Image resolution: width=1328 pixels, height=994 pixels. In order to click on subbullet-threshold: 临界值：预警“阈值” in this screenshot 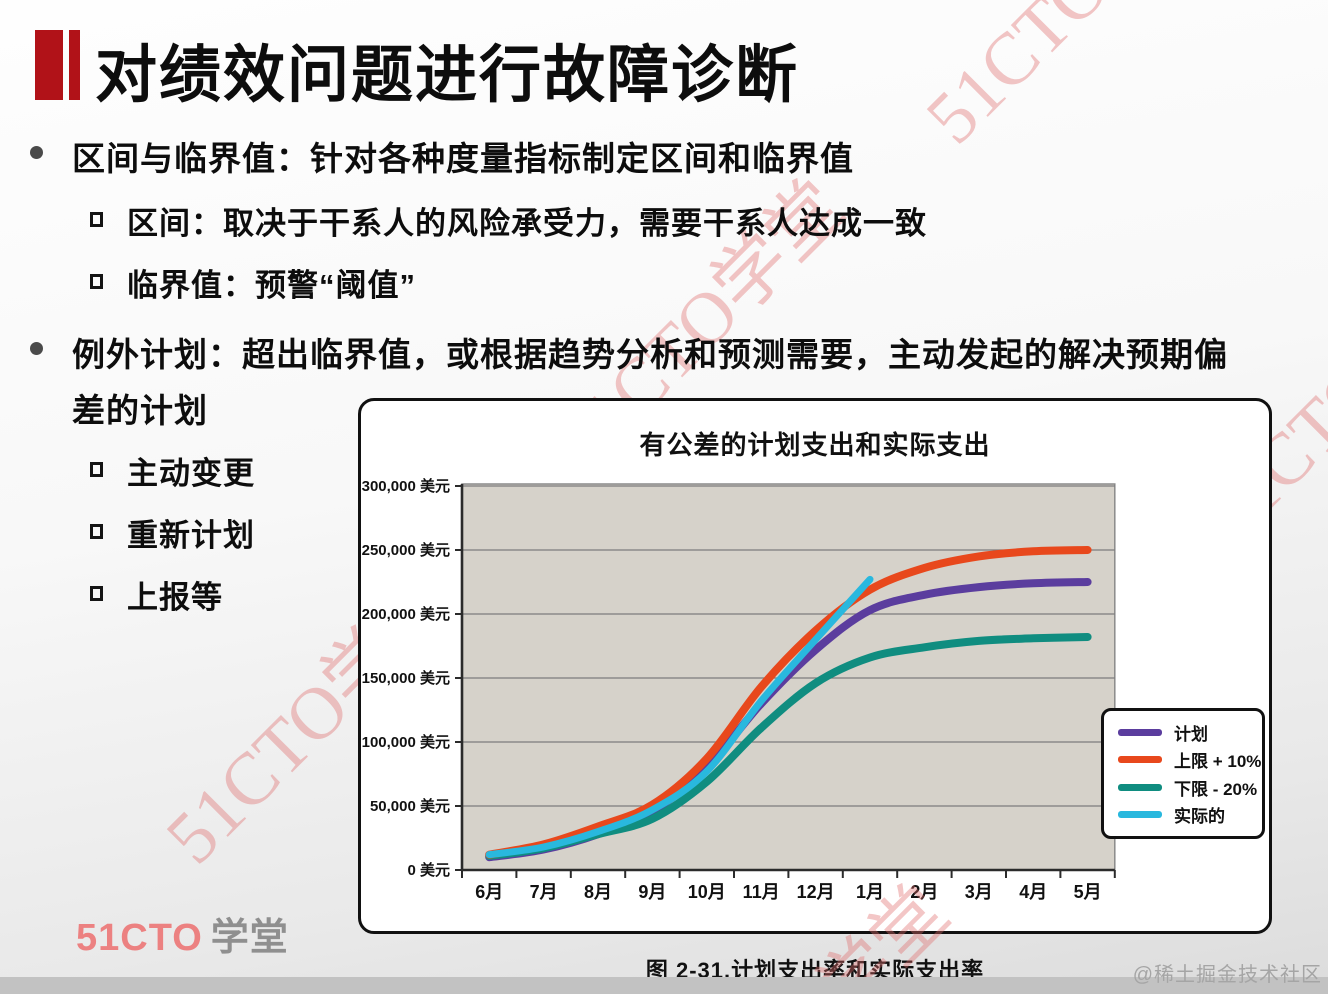, I will do `click(223, 286)`.